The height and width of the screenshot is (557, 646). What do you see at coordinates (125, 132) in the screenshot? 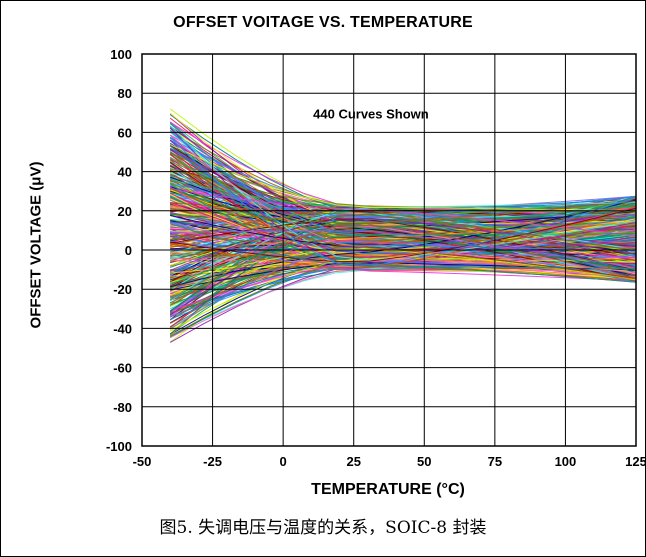
I see `y-tick-label: 60` at bounding box center [125, 132].